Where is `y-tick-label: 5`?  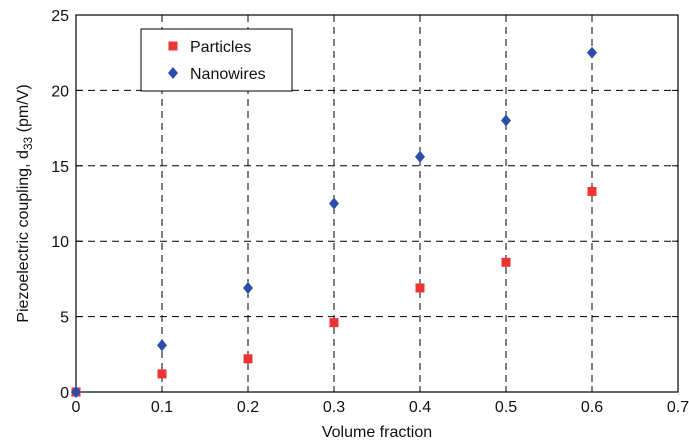 y-tick-label: 5 is located at coordinates (64, 318).